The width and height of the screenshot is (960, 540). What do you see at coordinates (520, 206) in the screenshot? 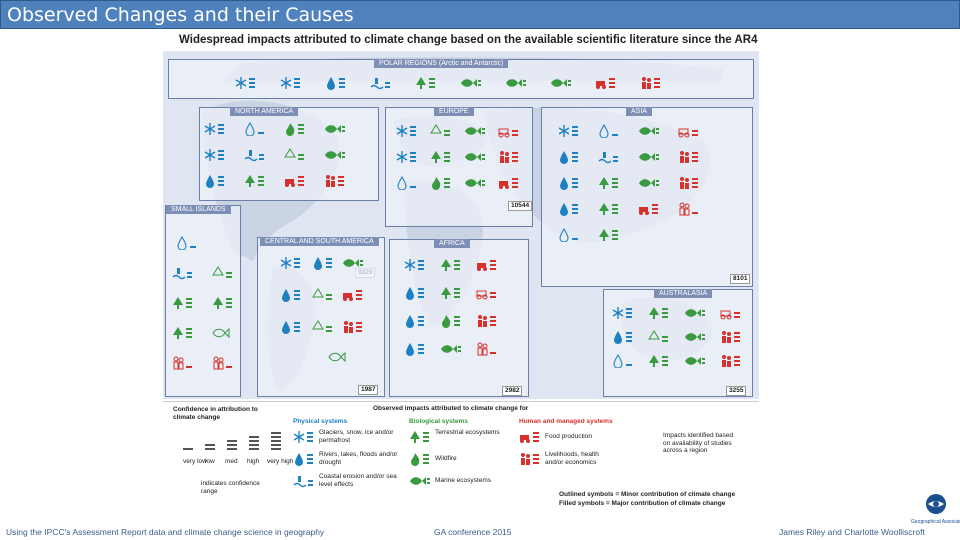
I see `europe-ref-count: 10544` at bounding box center [520, 206].